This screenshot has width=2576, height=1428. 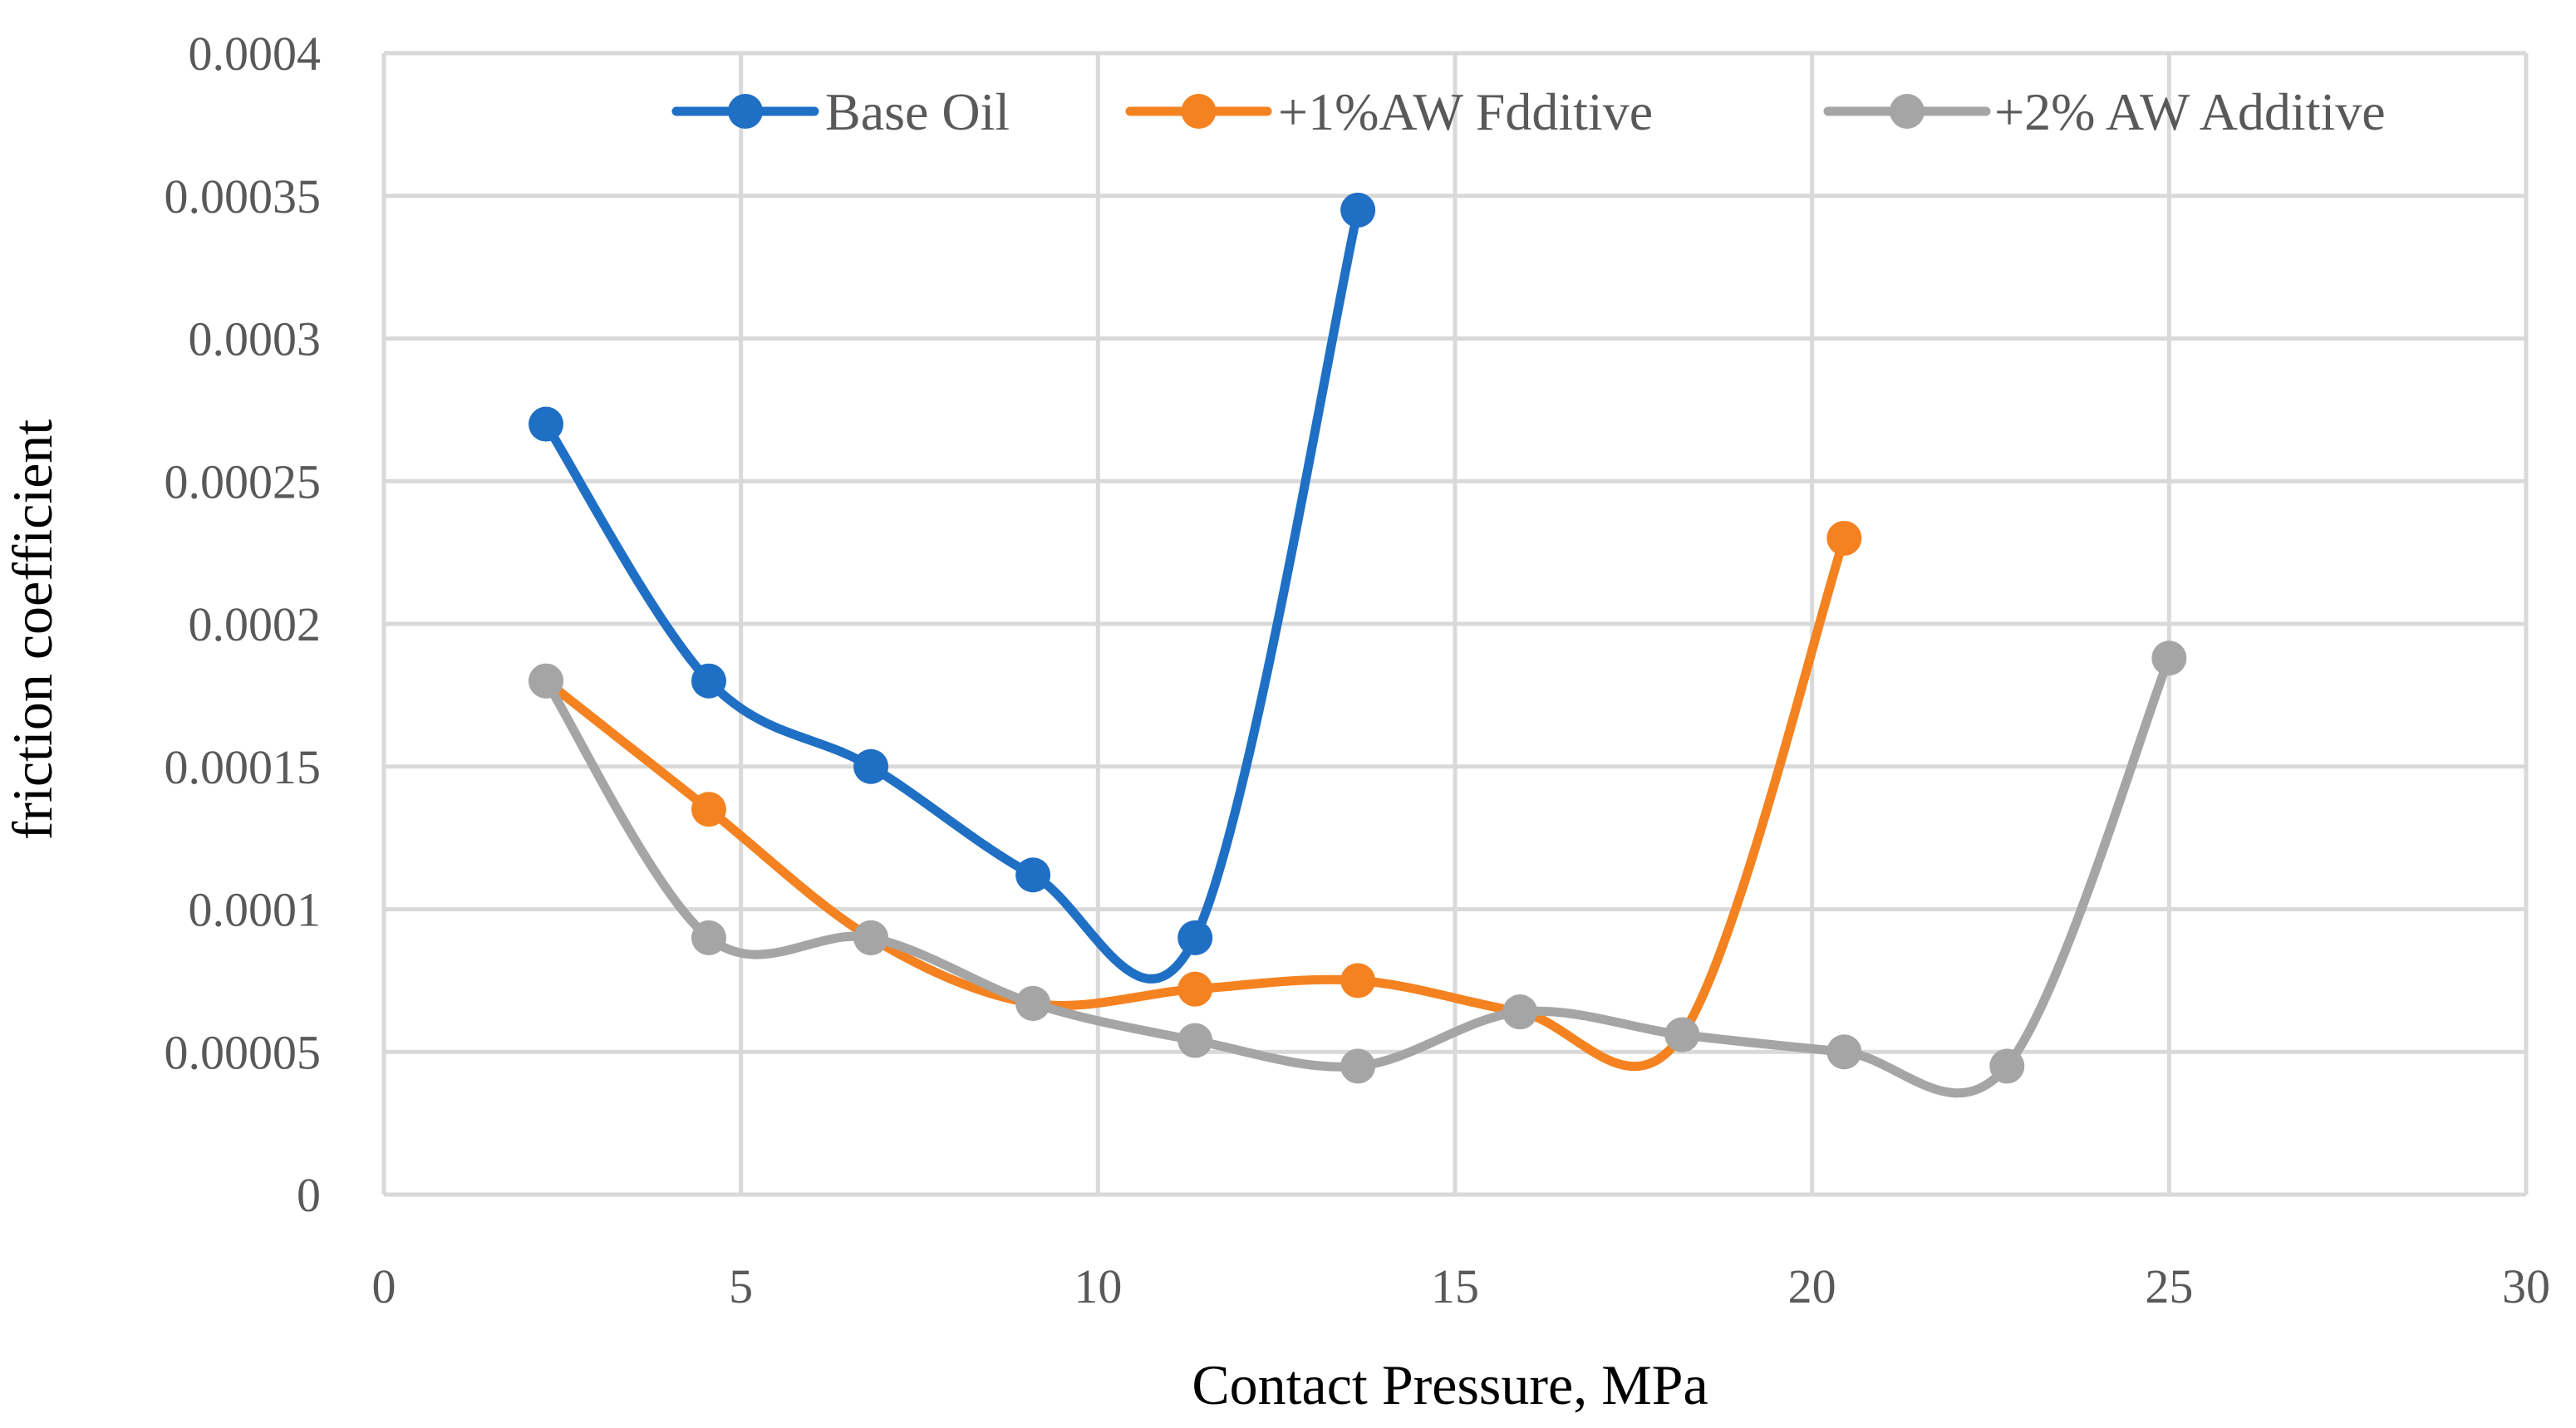 What do you see at coordinates (384, 1286) in the screenshot?
I see `x-tick-label: 0` at bounding box center [384, 1286].